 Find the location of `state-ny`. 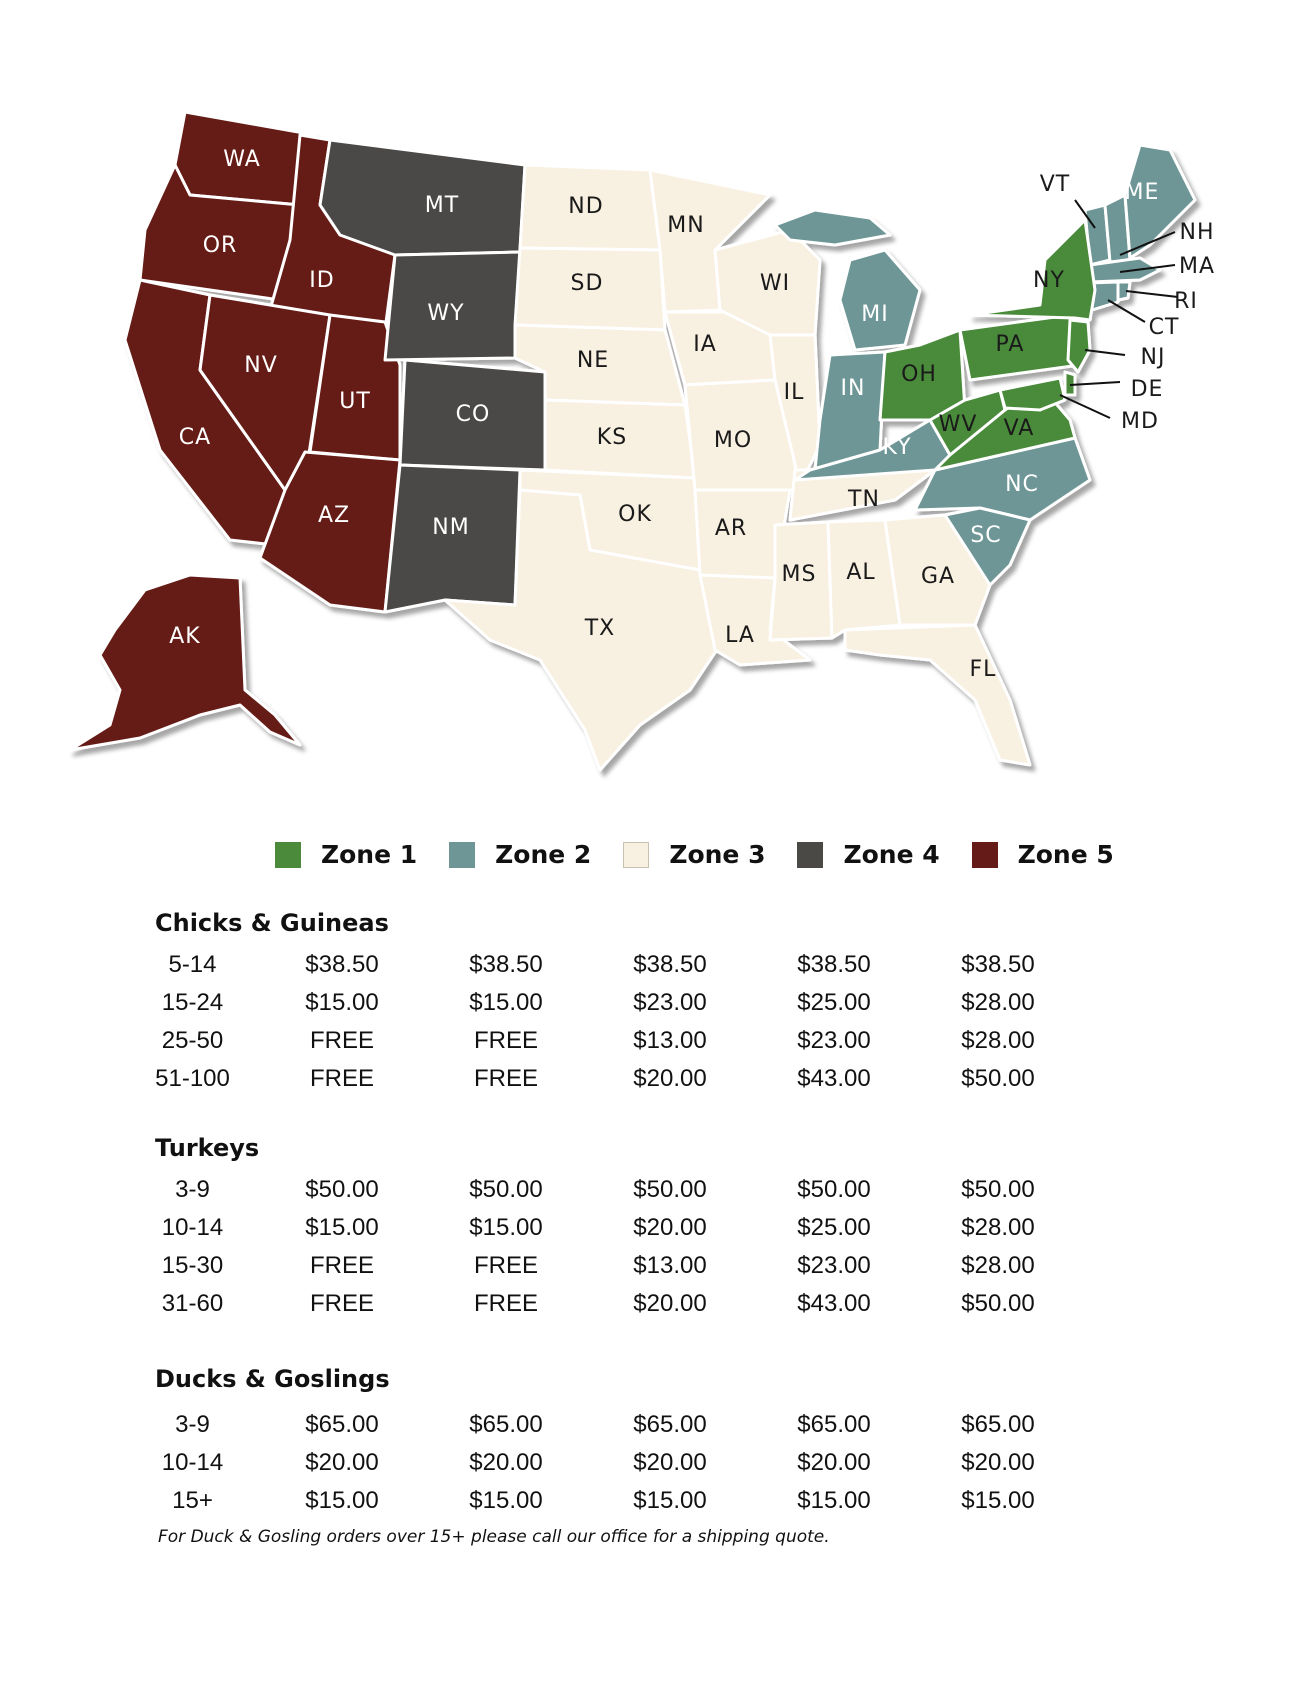

state-ny is located at coordinates (1032, 270).